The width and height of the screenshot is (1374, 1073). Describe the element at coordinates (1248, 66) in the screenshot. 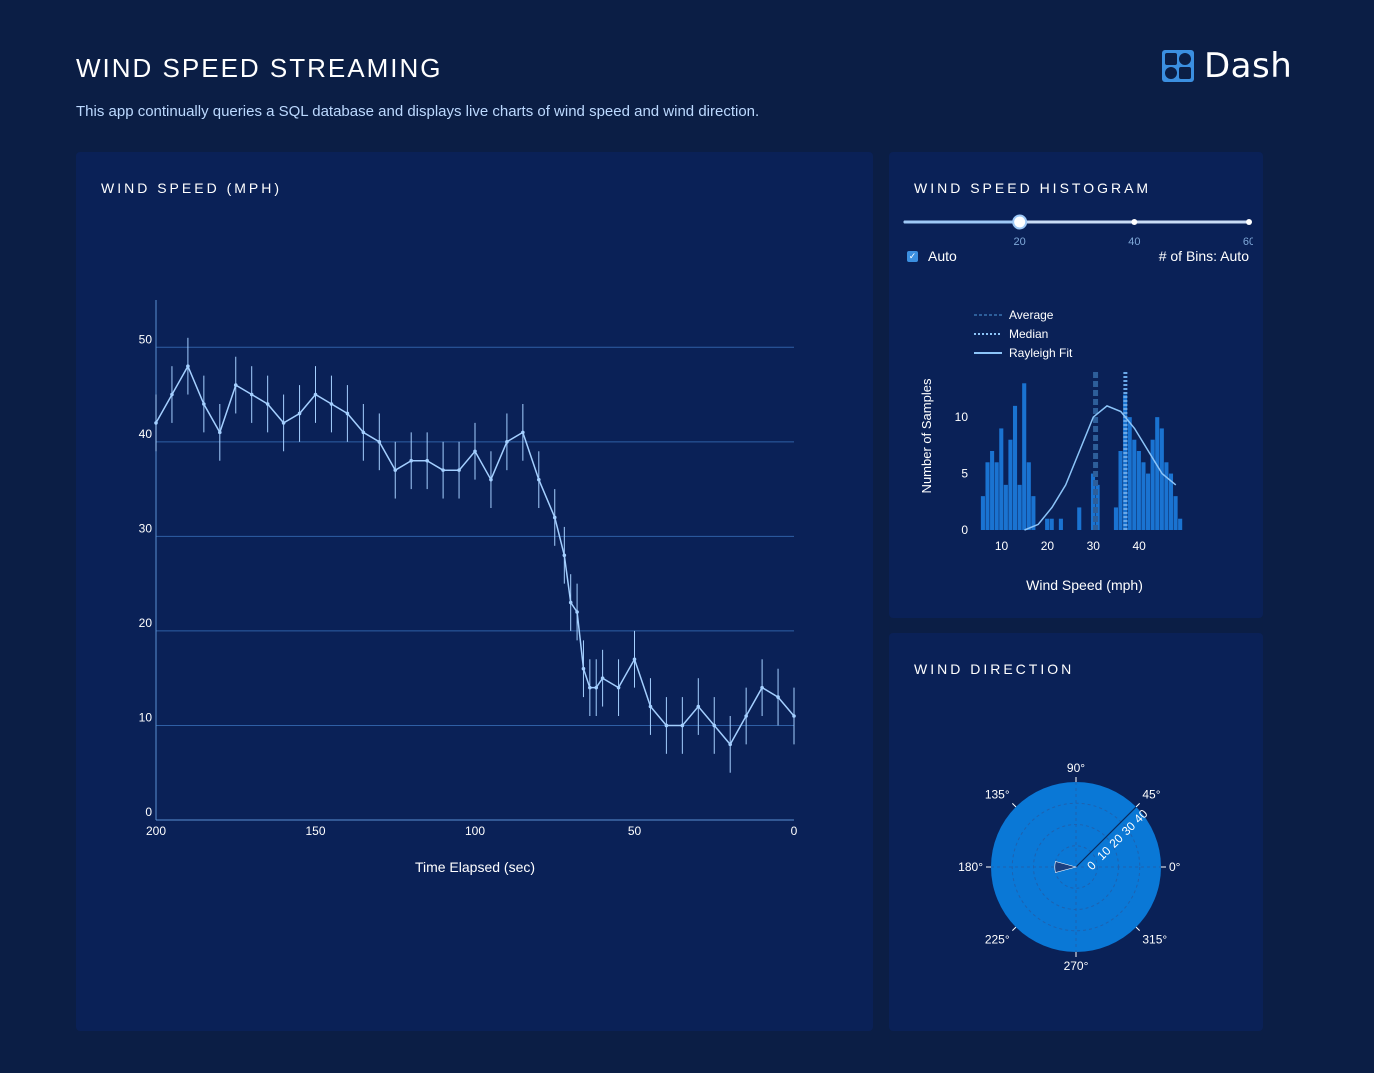

I see `dash-logo-text: Dash` at that location.